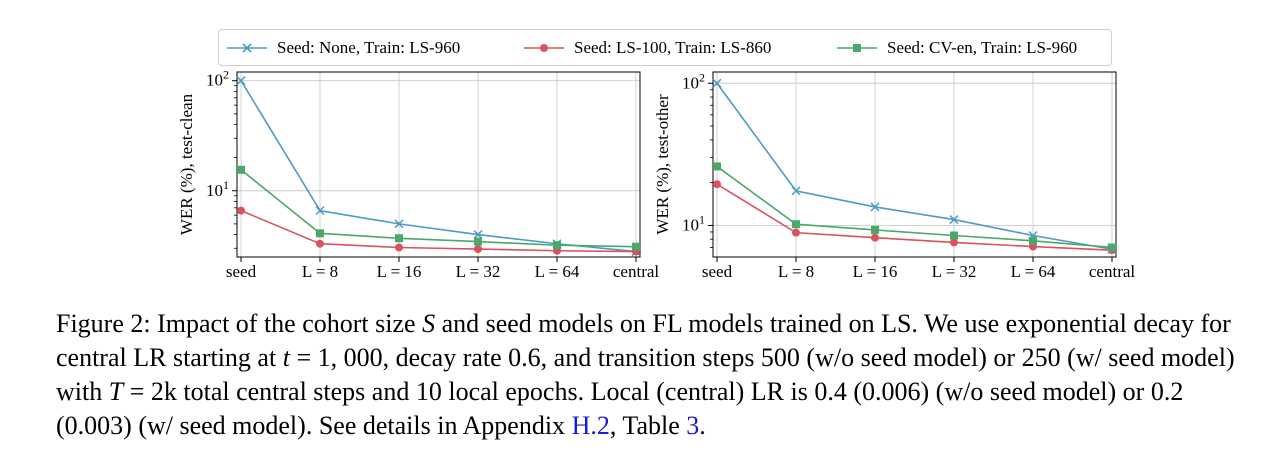 This screenshot has width=1281, height=469. Describe the element at coordinates (590, 425) in the screenshot. I see `caption-reference-link: H.2` at that location.